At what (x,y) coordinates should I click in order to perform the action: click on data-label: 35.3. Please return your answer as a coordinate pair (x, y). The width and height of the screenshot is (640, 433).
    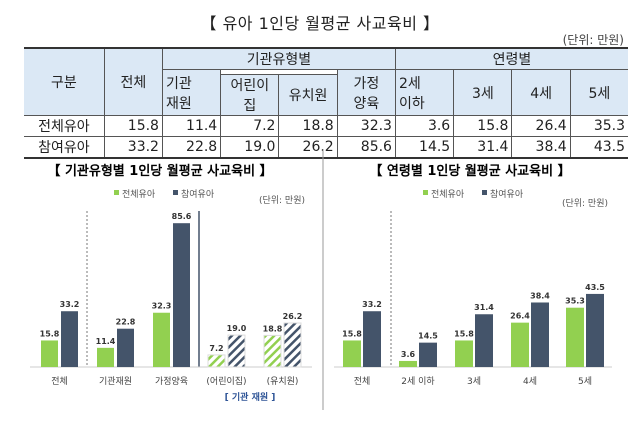
    Looking at the image, I should click on (575, 301).